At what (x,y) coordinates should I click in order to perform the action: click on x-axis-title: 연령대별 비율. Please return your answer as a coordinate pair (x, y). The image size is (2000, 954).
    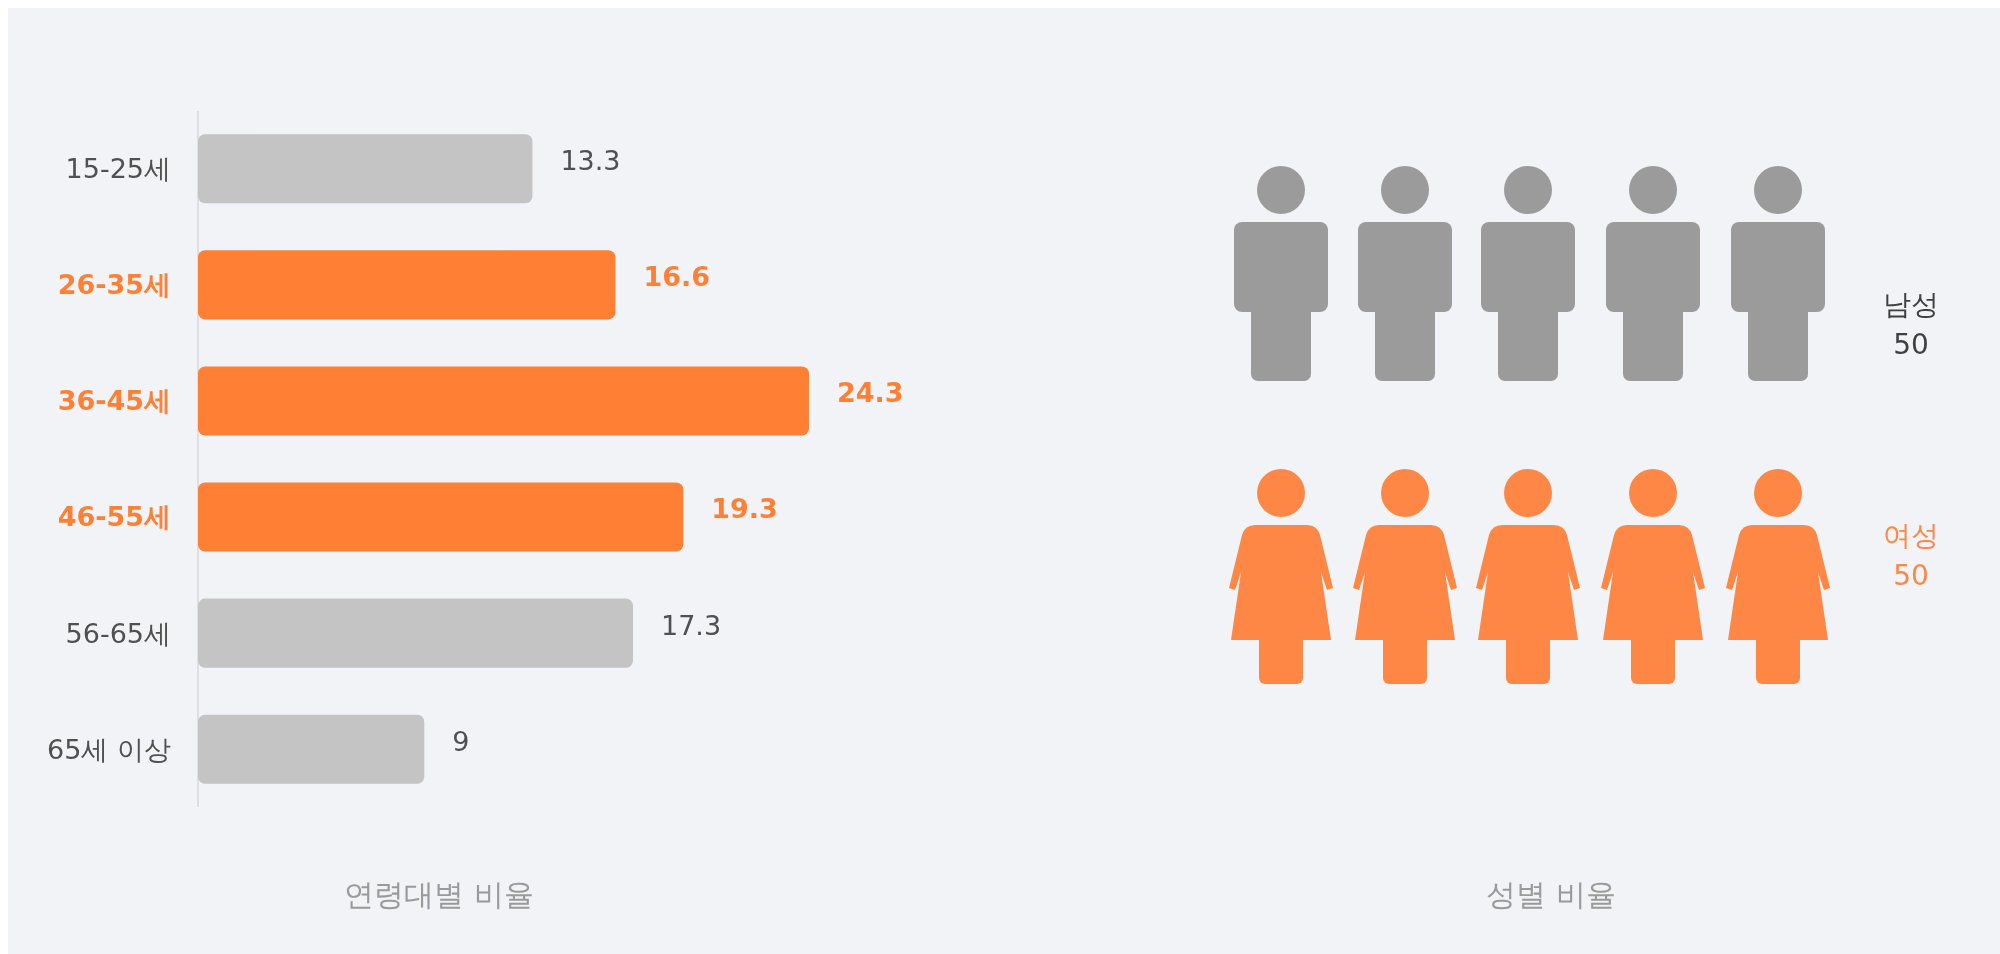
    Looking at the image, I should click on (439, 894).